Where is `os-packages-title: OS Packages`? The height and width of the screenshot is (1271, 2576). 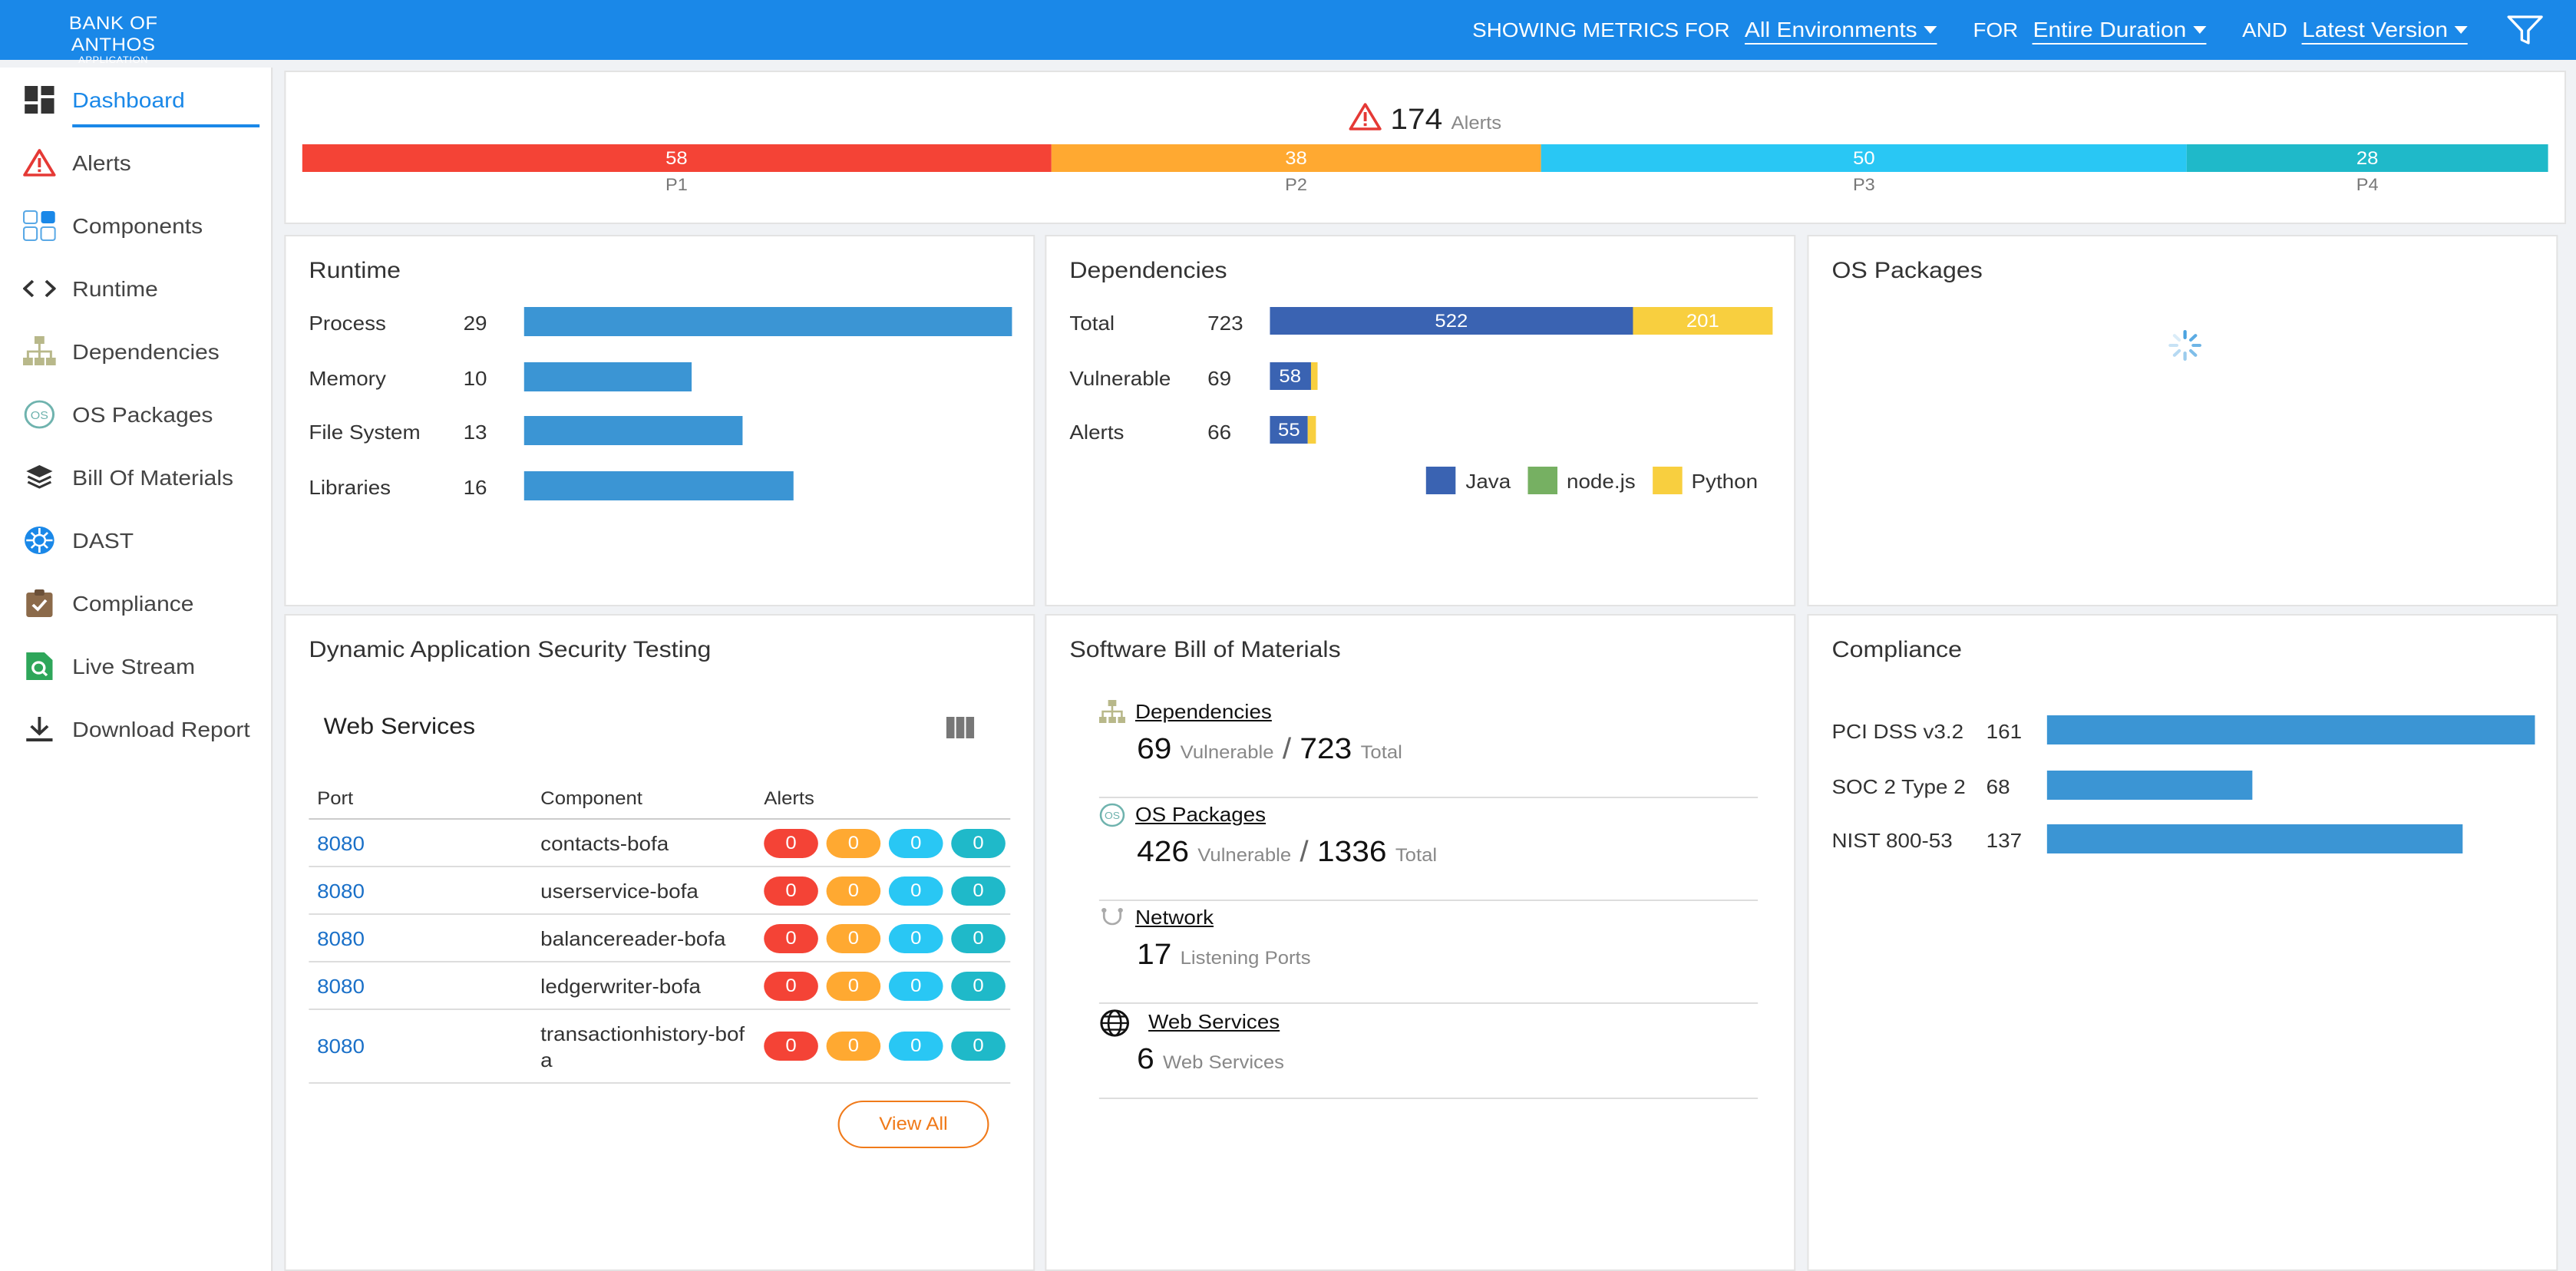
os-packages-title: OS Packages is located at coordinates (1907, 271).